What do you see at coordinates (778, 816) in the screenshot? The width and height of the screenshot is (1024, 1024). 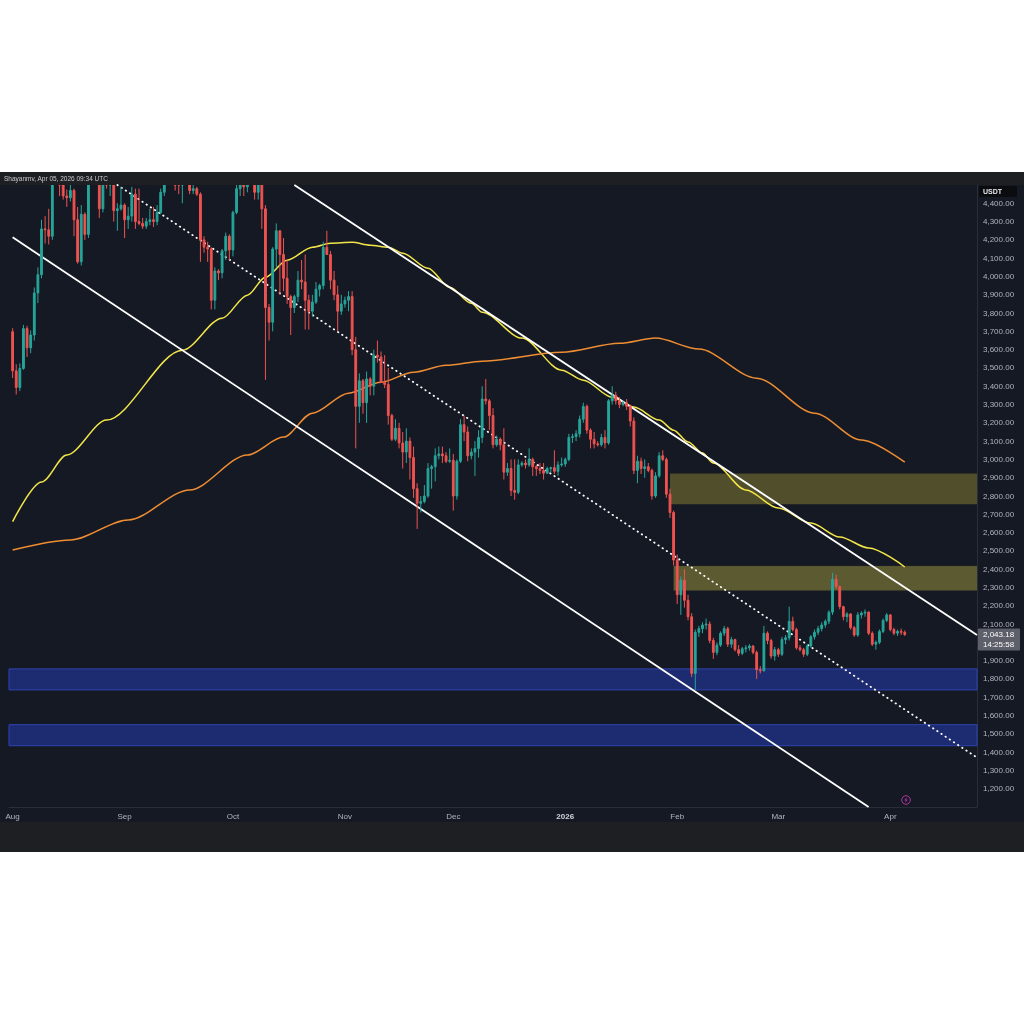 I see `x-tick-label: Mar` at bounding box center [778, 816].